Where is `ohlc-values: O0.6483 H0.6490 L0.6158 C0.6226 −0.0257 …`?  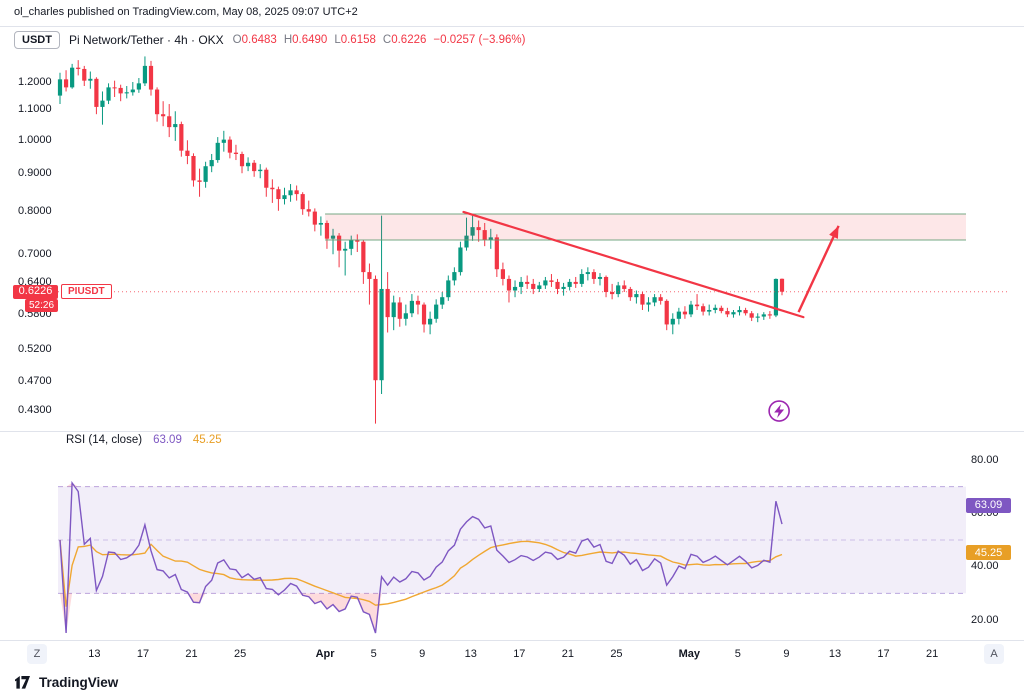 ohlc-values: O0.6483 H0.6490 L0.6158 C0.6226 −0.0257 … is located at coordinates (379, 40).